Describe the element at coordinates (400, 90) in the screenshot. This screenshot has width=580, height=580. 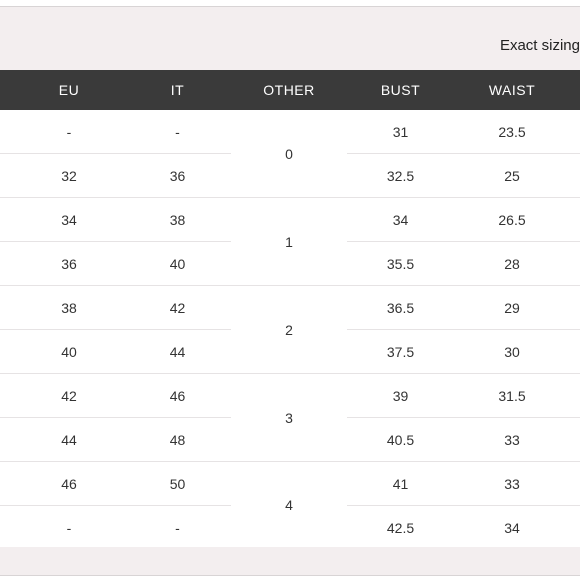
I see `header-bust: BUST` at that location.